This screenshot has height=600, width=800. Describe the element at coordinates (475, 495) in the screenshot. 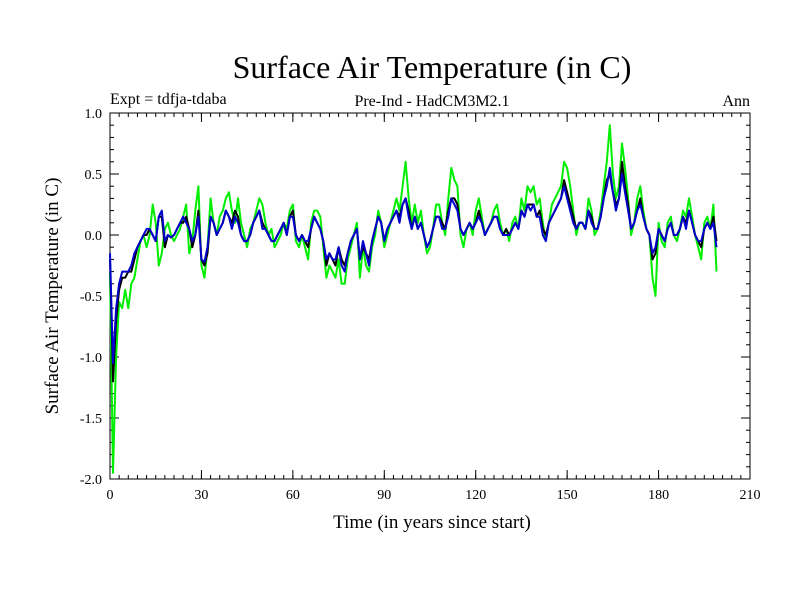

I see `x-tick-label: 120` at that location.